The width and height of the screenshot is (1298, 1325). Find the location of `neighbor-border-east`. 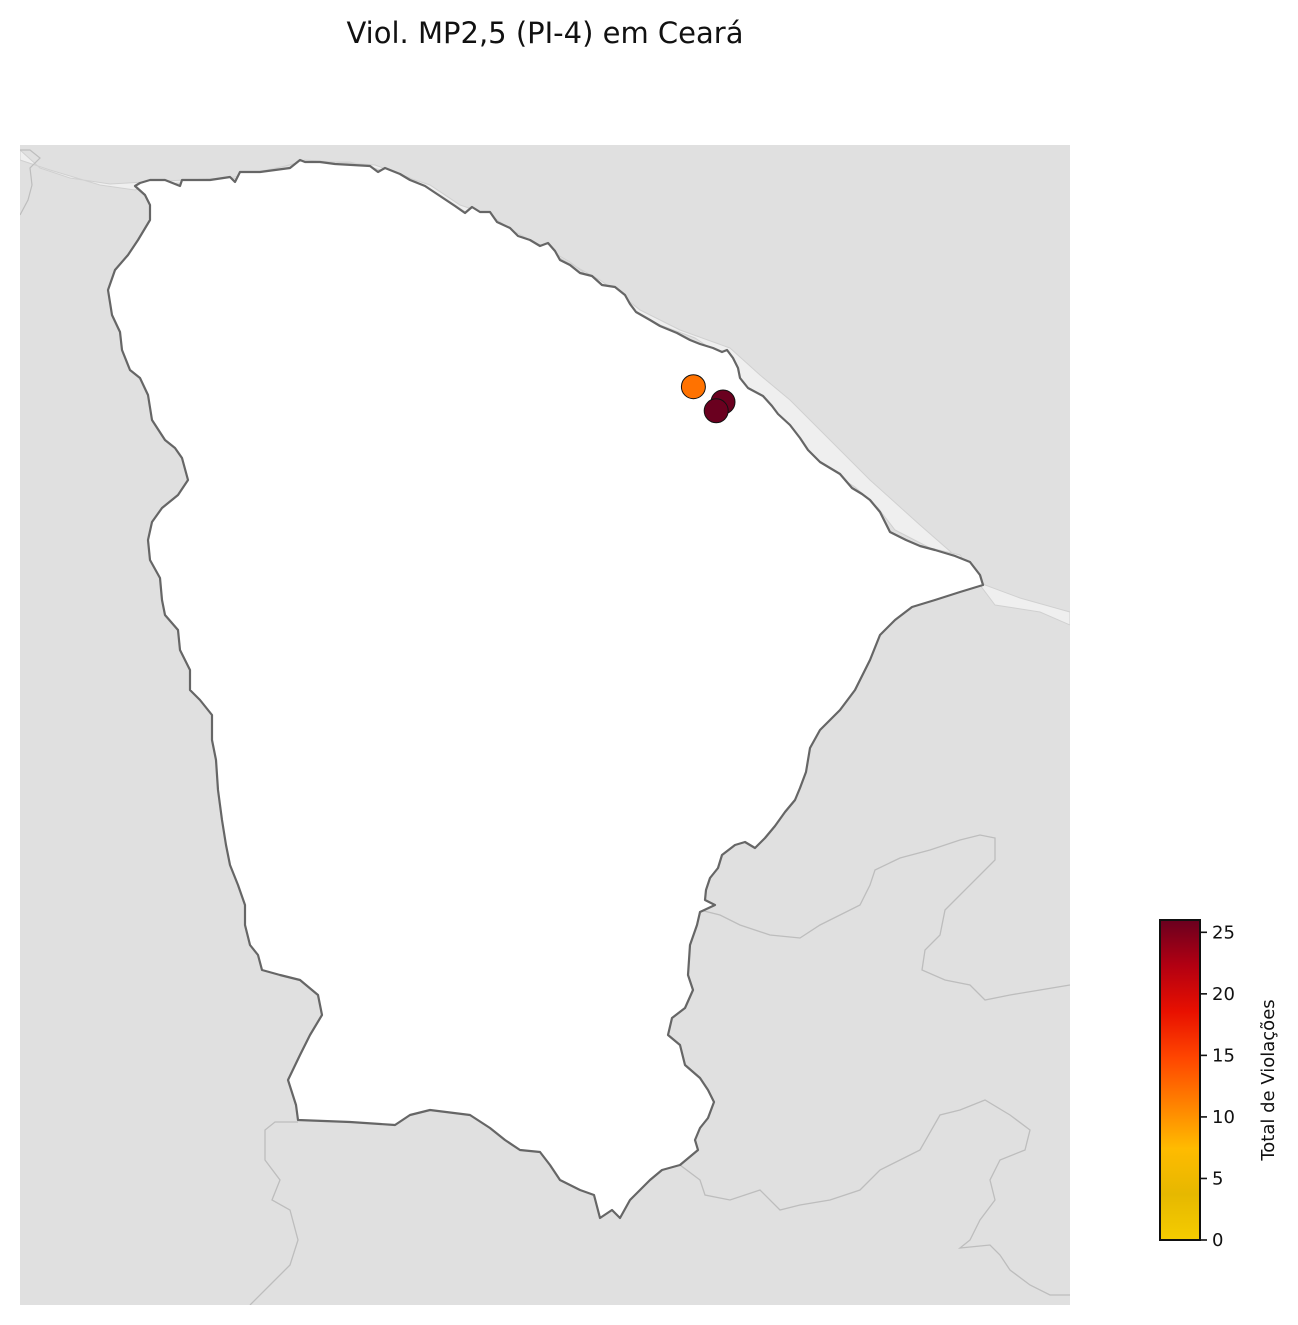

neighbor-border-east is located at coordinates (884, 917).